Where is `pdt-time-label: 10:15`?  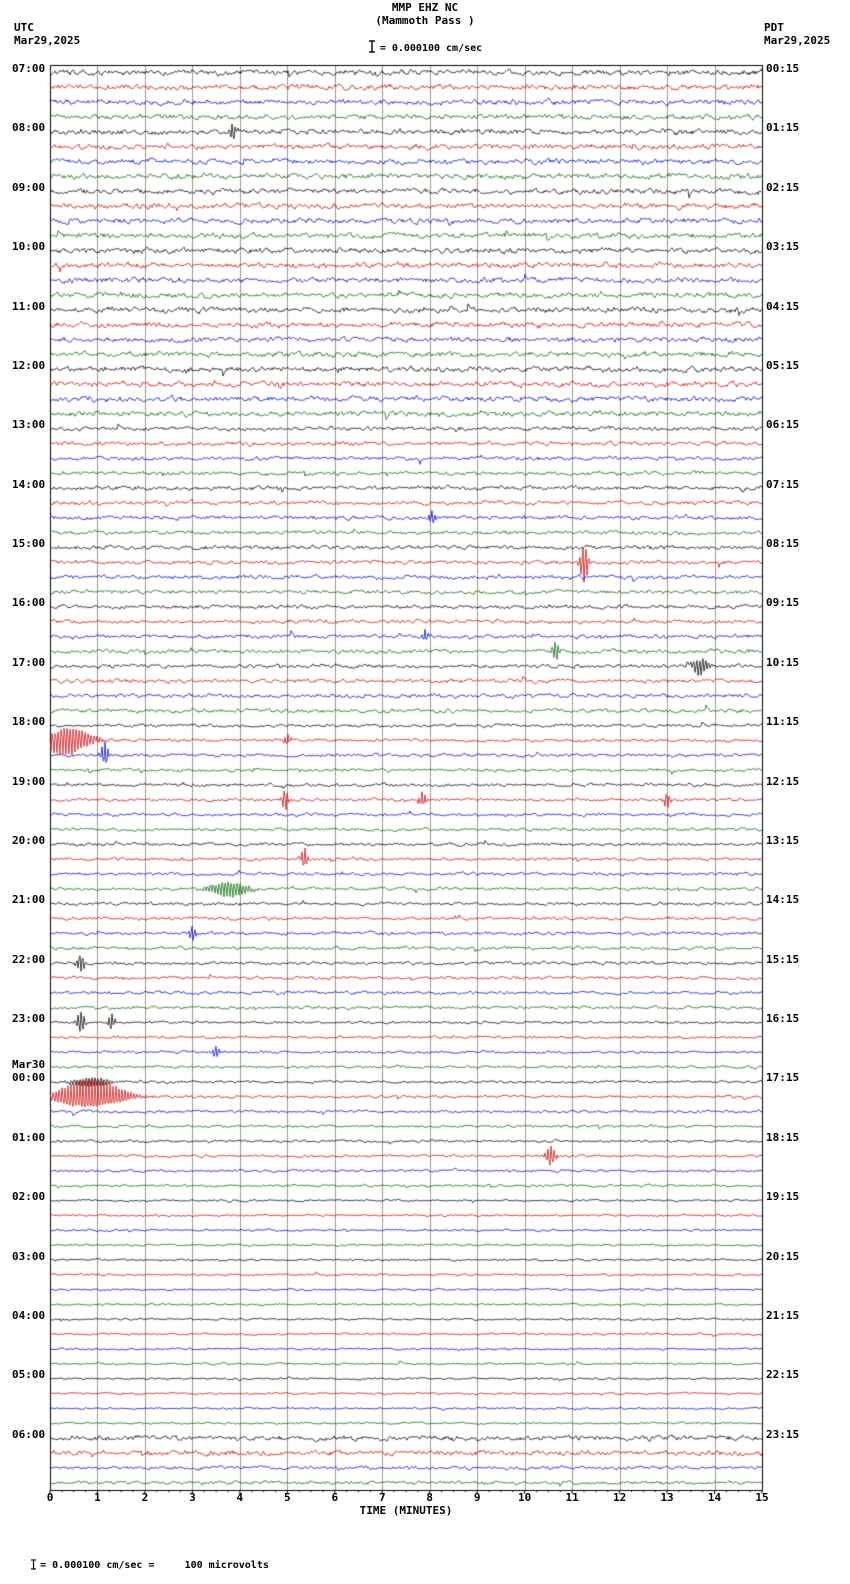
pdt-time-label: 10:15 is located at coordinates (783, 662).